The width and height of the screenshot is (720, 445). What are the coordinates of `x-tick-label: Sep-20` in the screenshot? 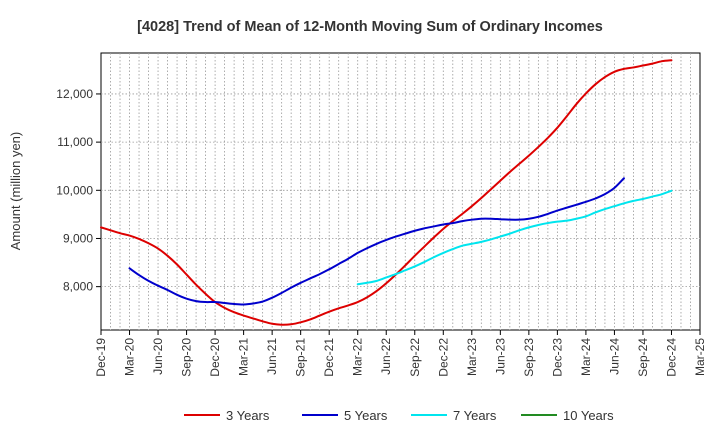 It's located at (187, 357).